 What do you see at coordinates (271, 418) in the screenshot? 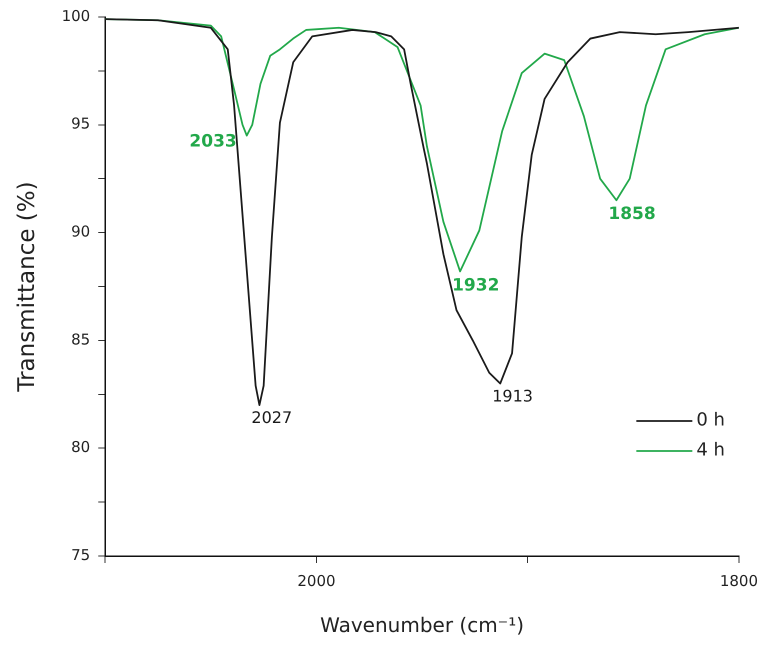
I see `annotation: 2027` at bounding box center [271, 418].